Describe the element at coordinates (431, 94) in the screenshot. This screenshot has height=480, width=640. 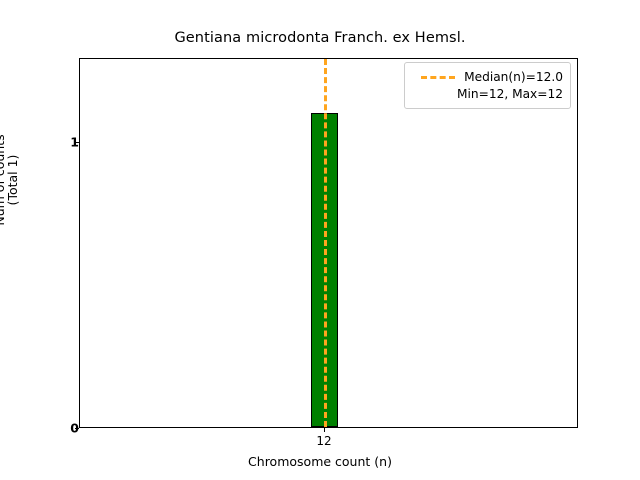
I see `legend-blank-icon` at that location.